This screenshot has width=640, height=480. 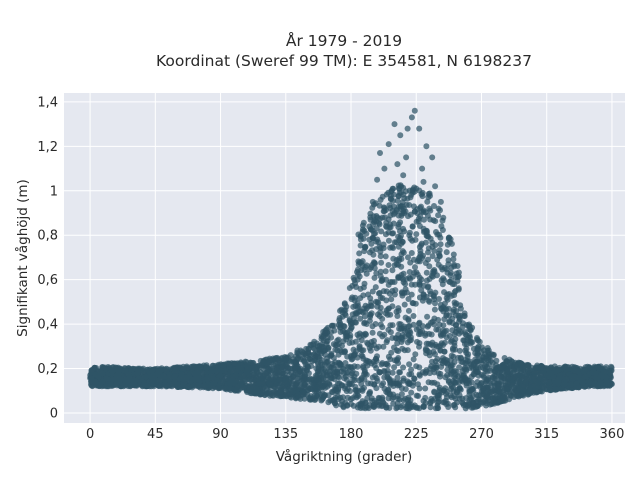 What do you see at coordinates (285, 434) in the screenshot?
I see `x-tick-label: 135` at bounding box center [285, 434].